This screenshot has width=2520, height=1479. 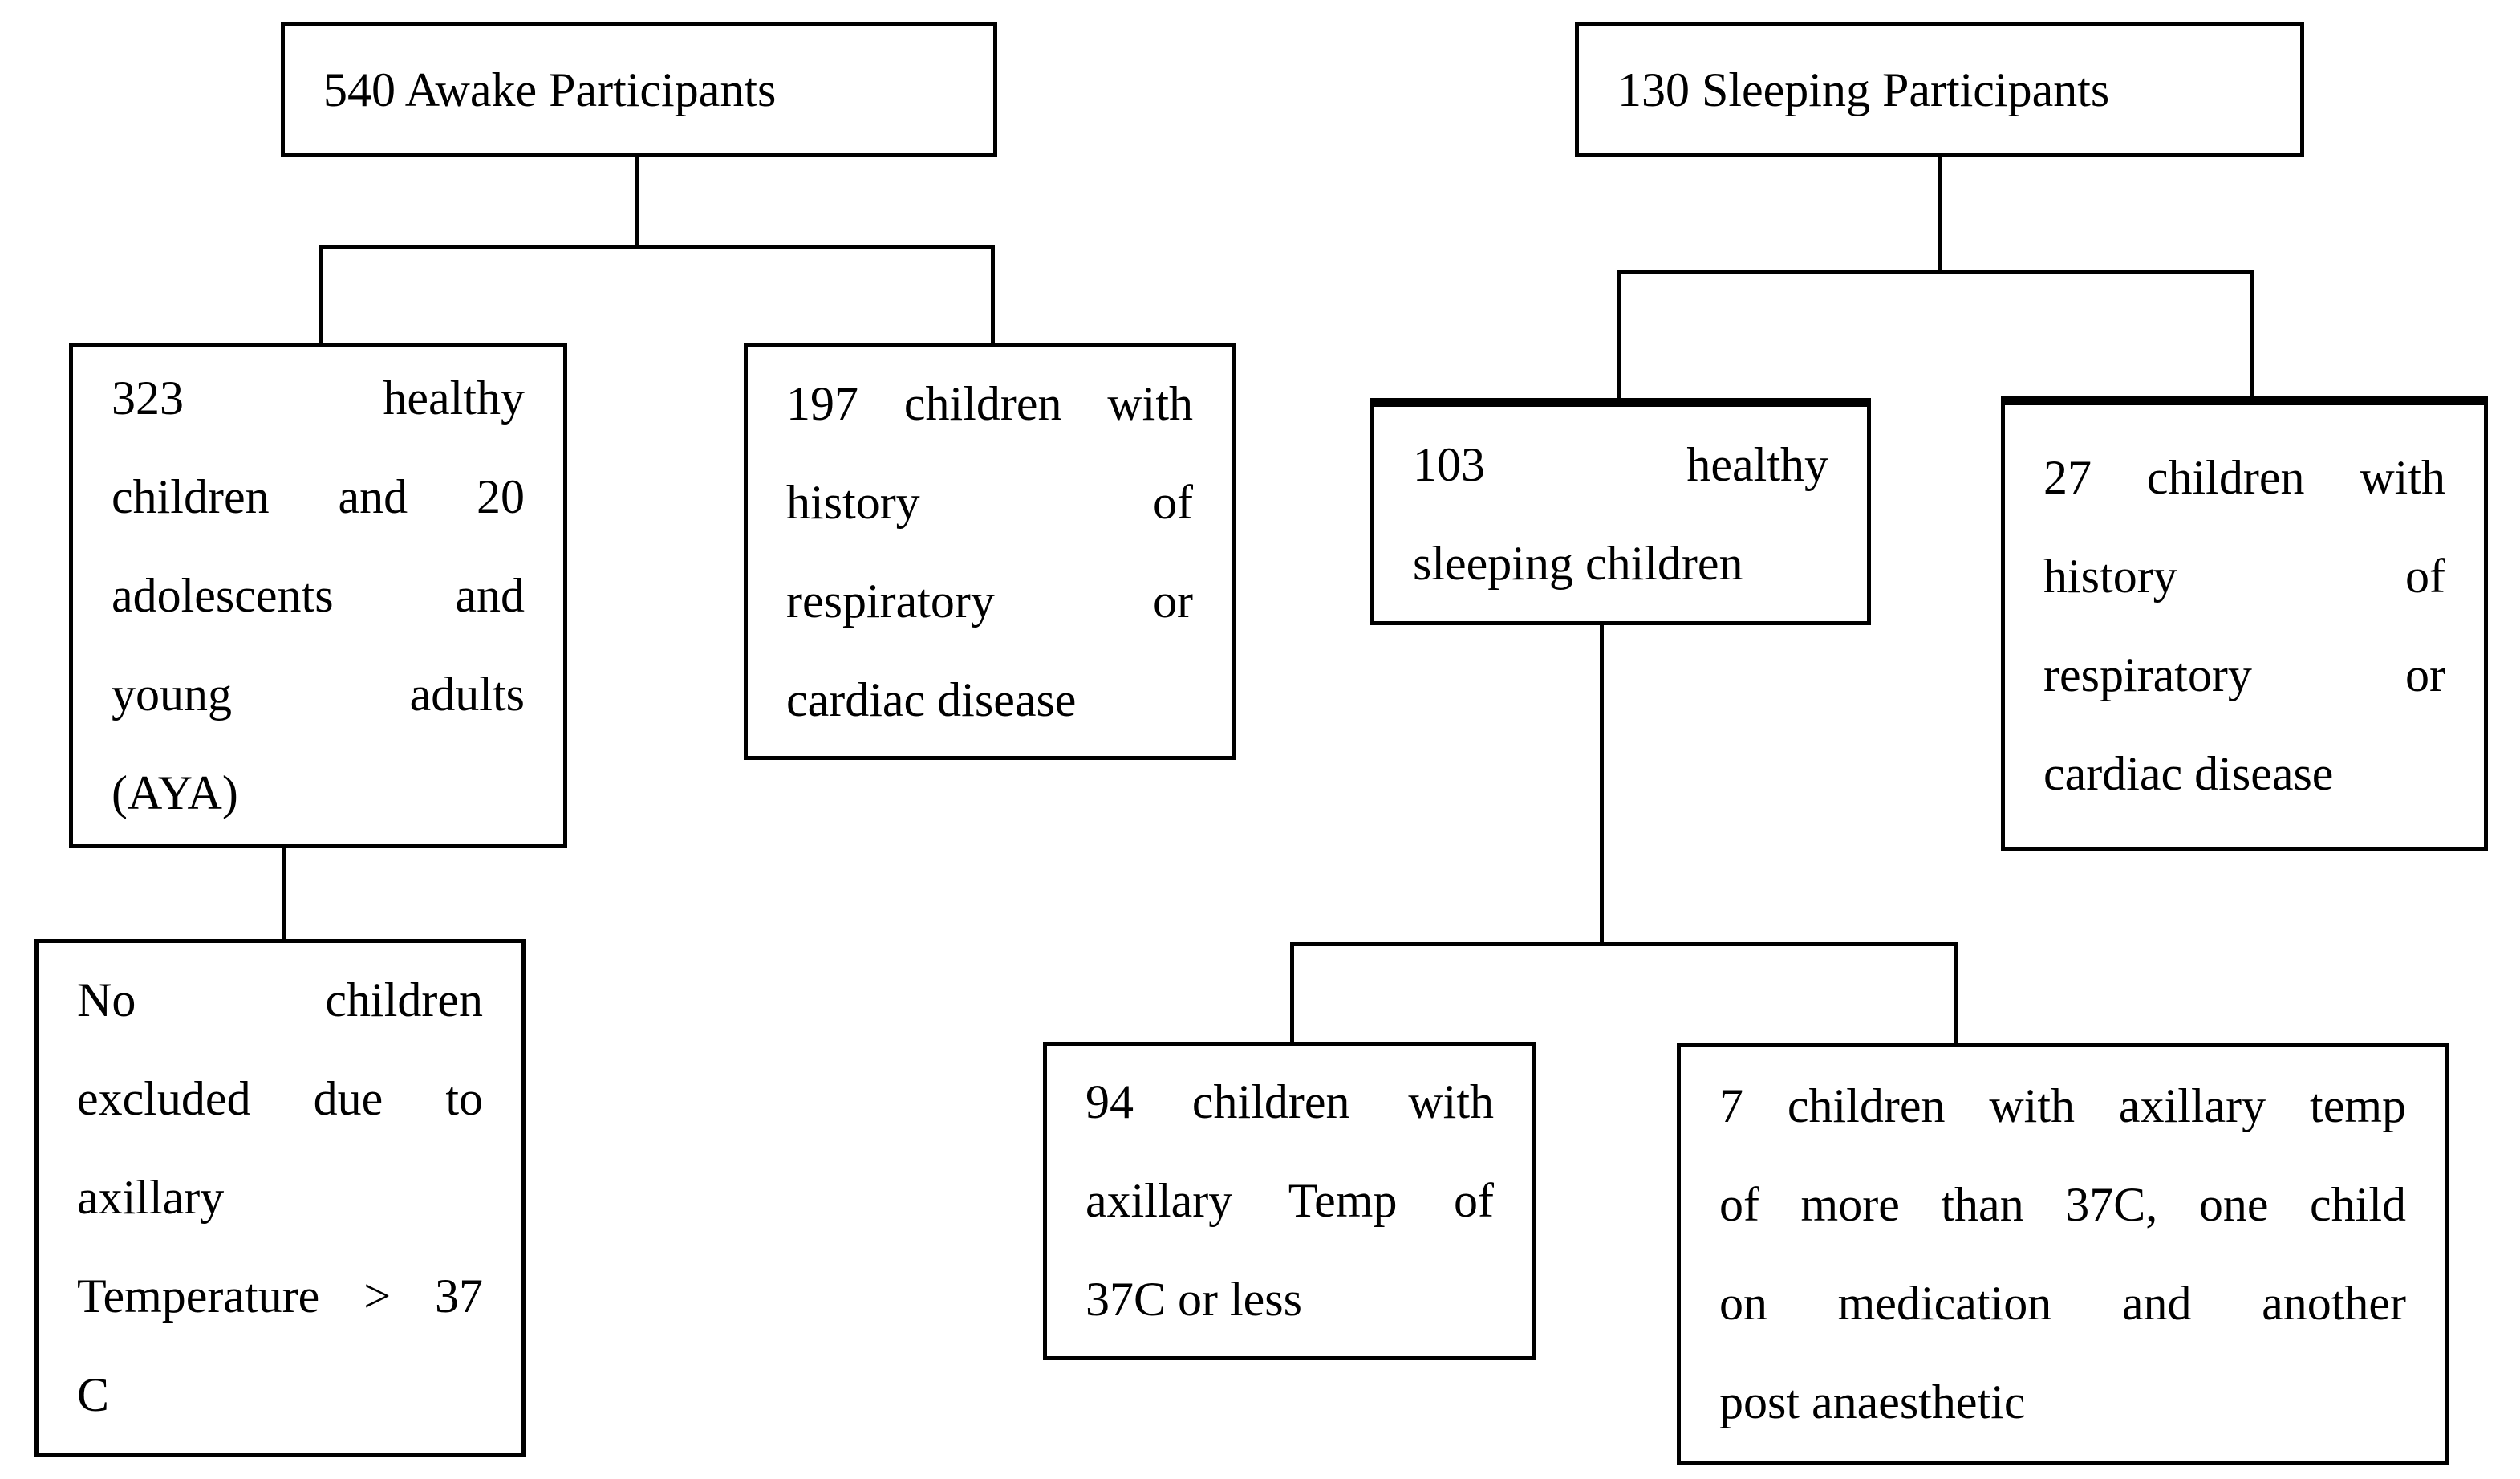 I want to click on connector-temp-branch-bar, so click(x=1624, y=944).